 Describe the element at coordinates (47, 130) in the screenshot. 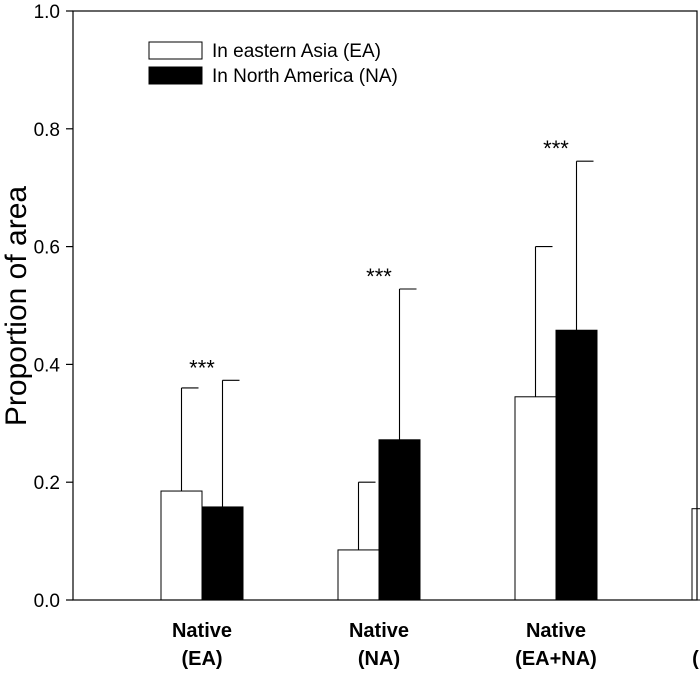

I see `y-tick-label: 0.8` at that location.